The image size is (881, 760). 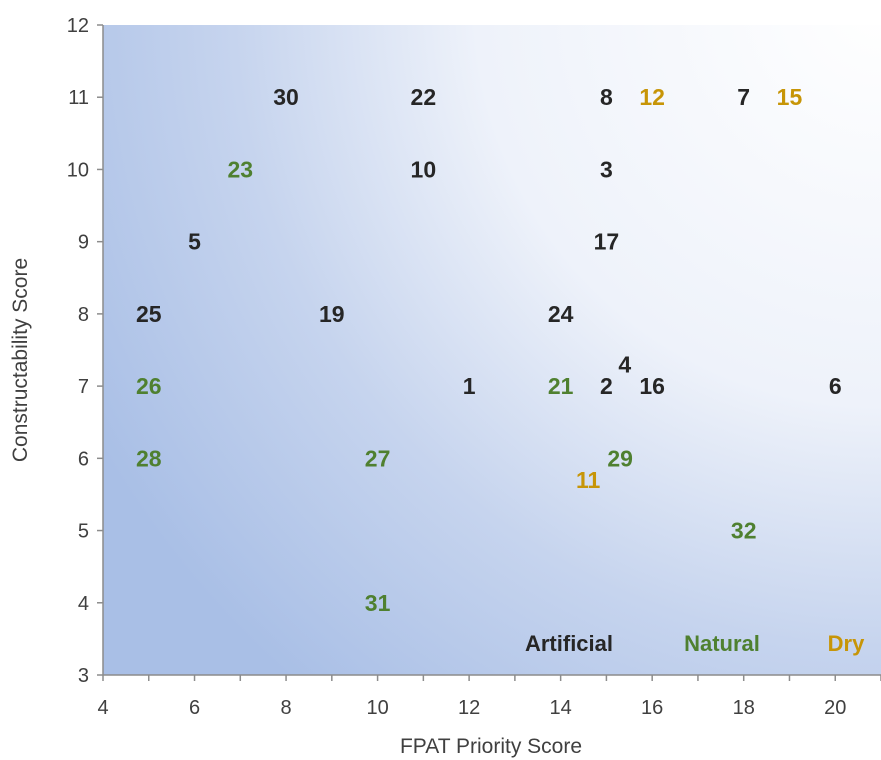 I want to click on y-tick-label: 12, so click(x=78, y=26).